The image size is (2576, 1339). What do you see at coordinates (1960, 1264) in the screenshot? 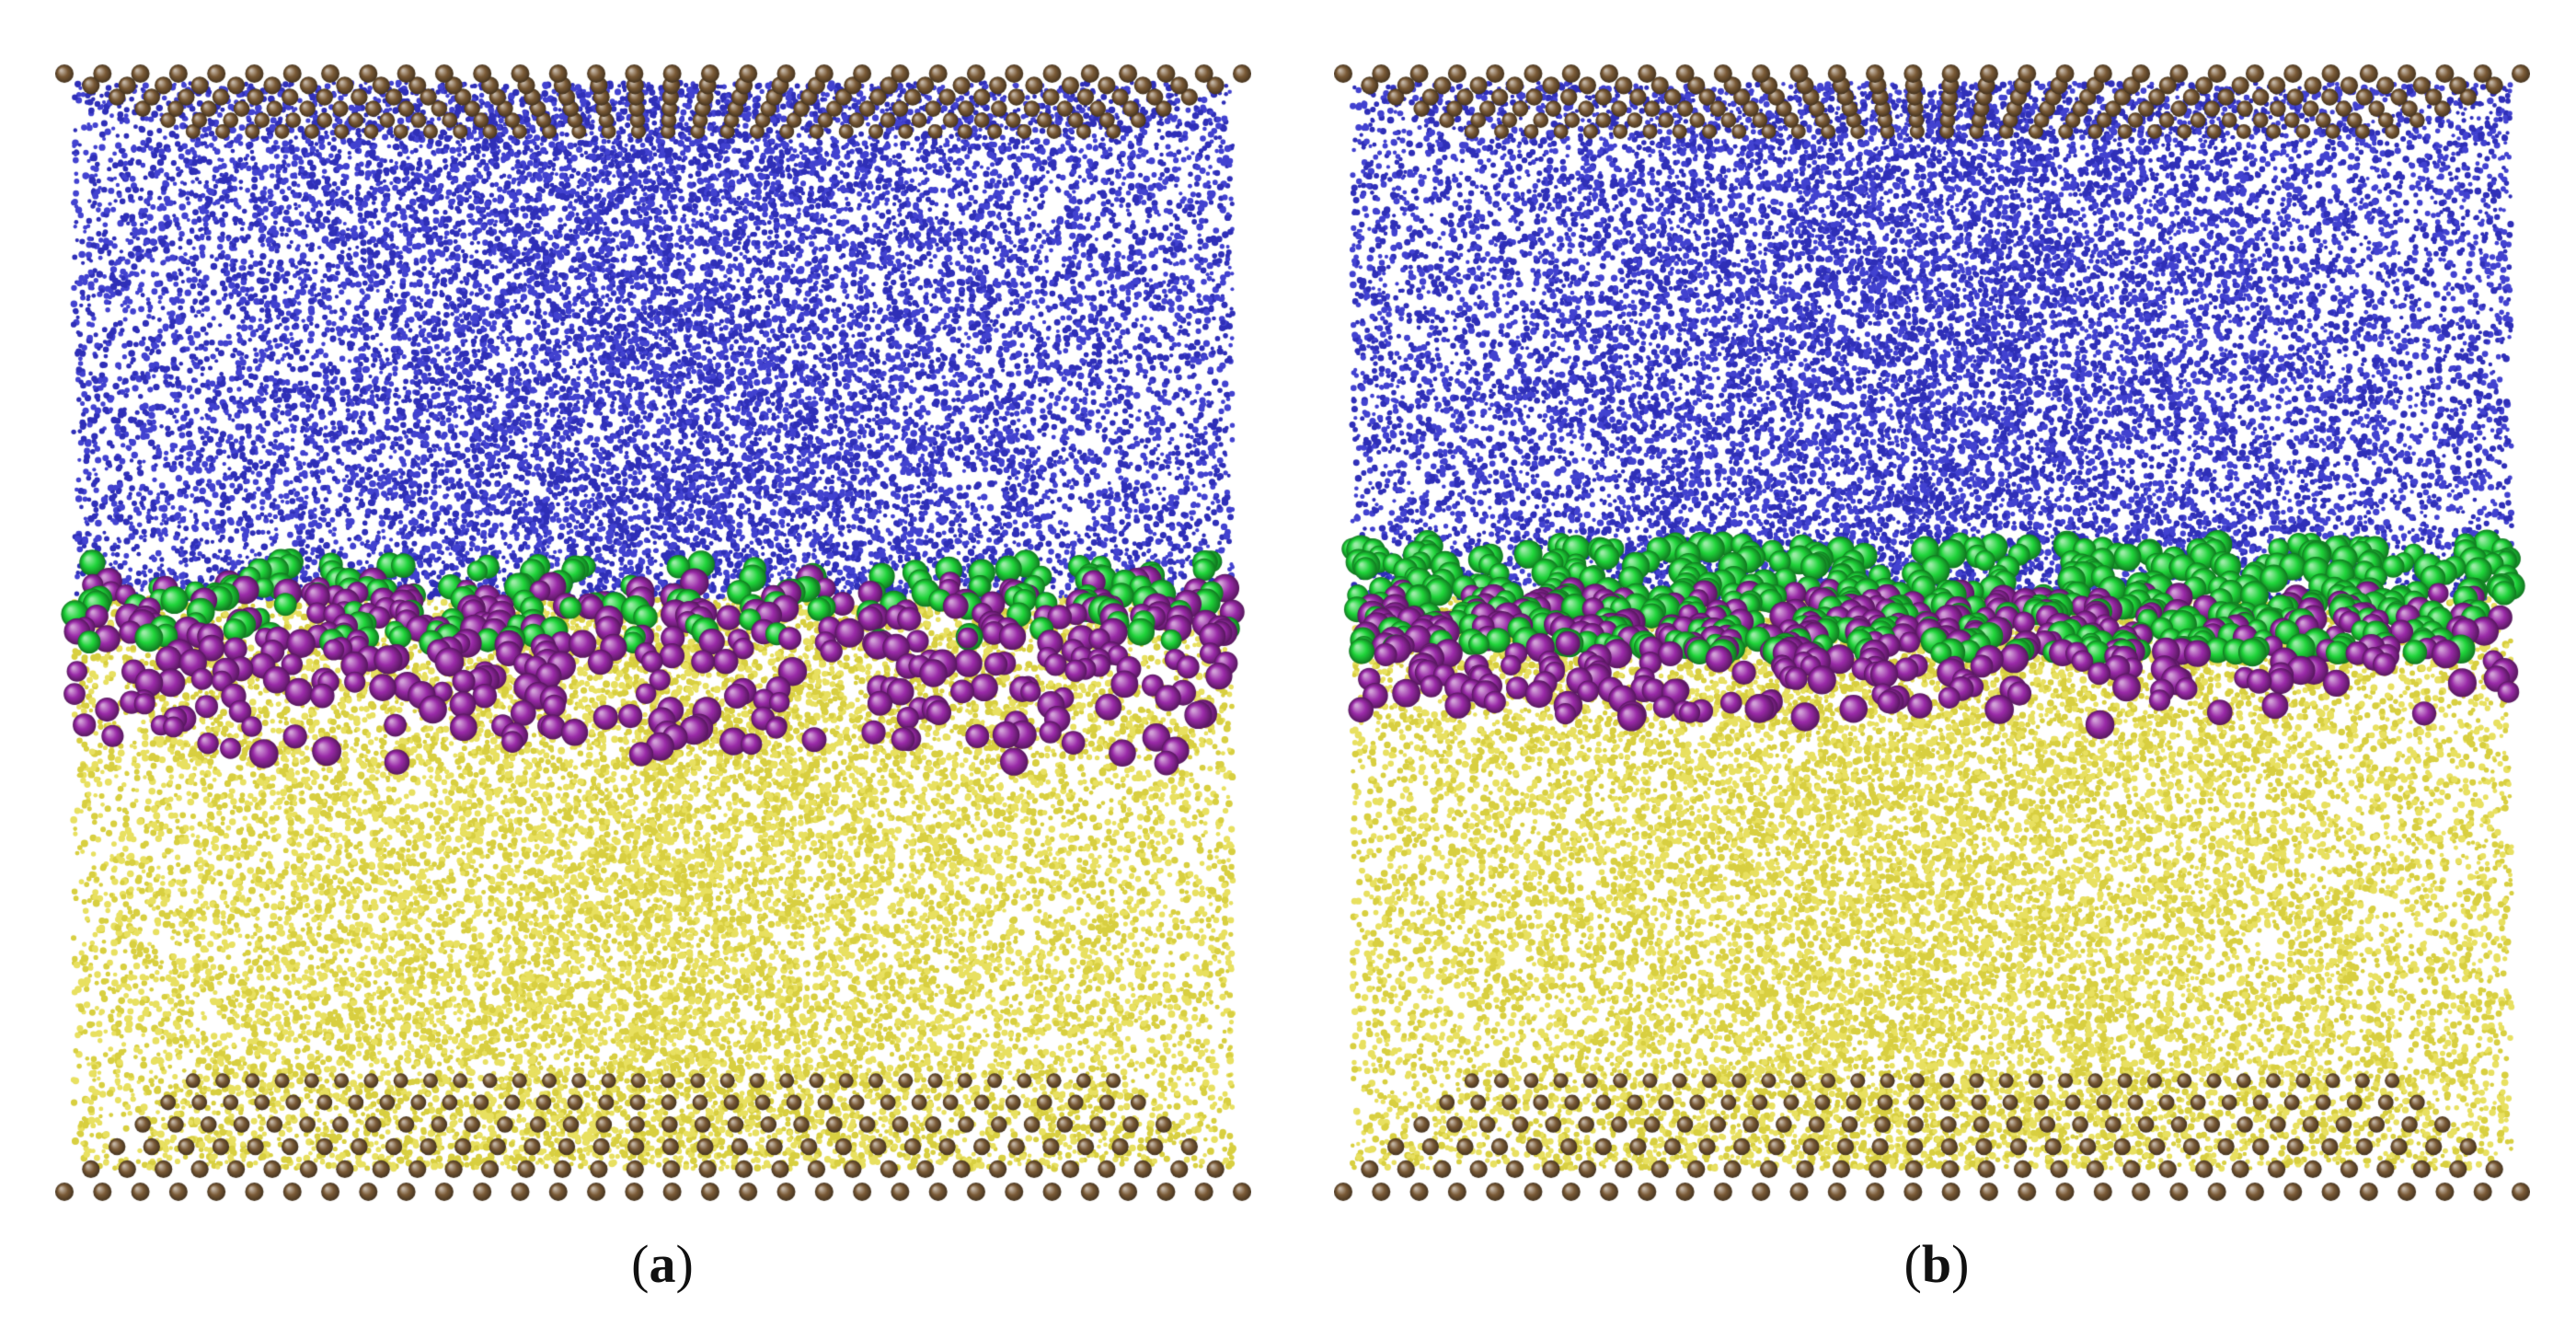
I see `caption-b-close: )` at bounding box center [1960, 1264].